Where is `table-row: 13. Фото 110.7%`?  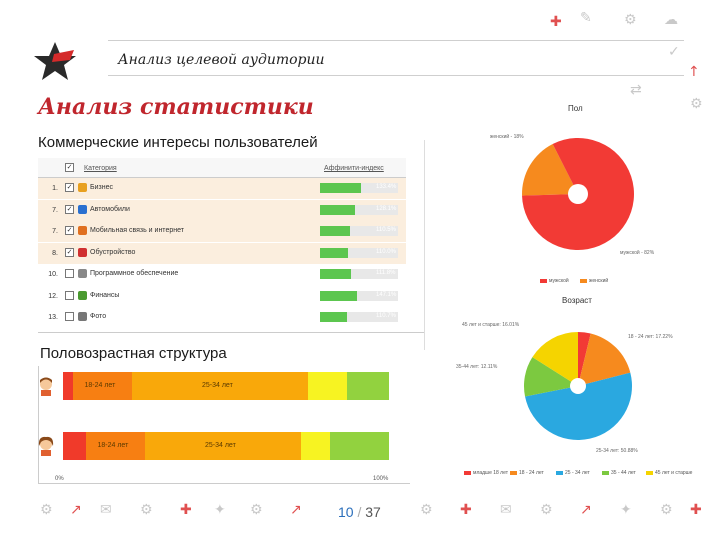
table-row: 13. Фото 110.7% is located at coordinates (222, 317).